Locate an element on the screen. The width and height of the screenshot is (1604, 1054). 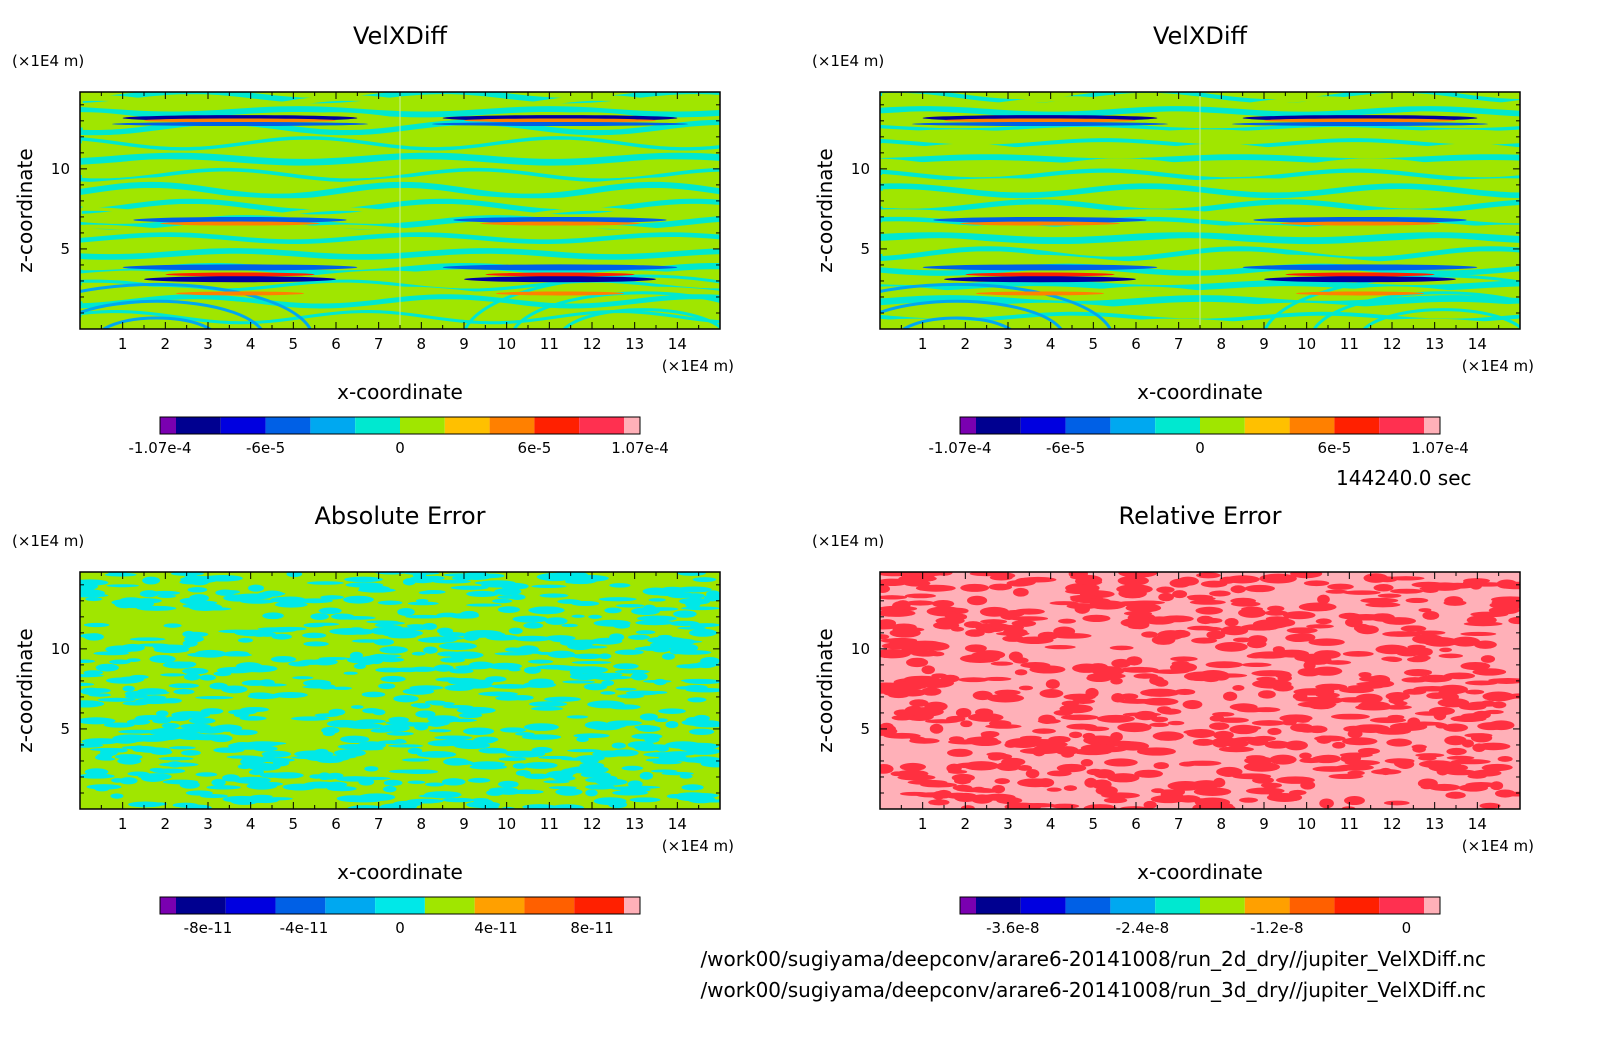
colorbar-tick-label: -1.2e-8 is located at coordinates (1276, 928).